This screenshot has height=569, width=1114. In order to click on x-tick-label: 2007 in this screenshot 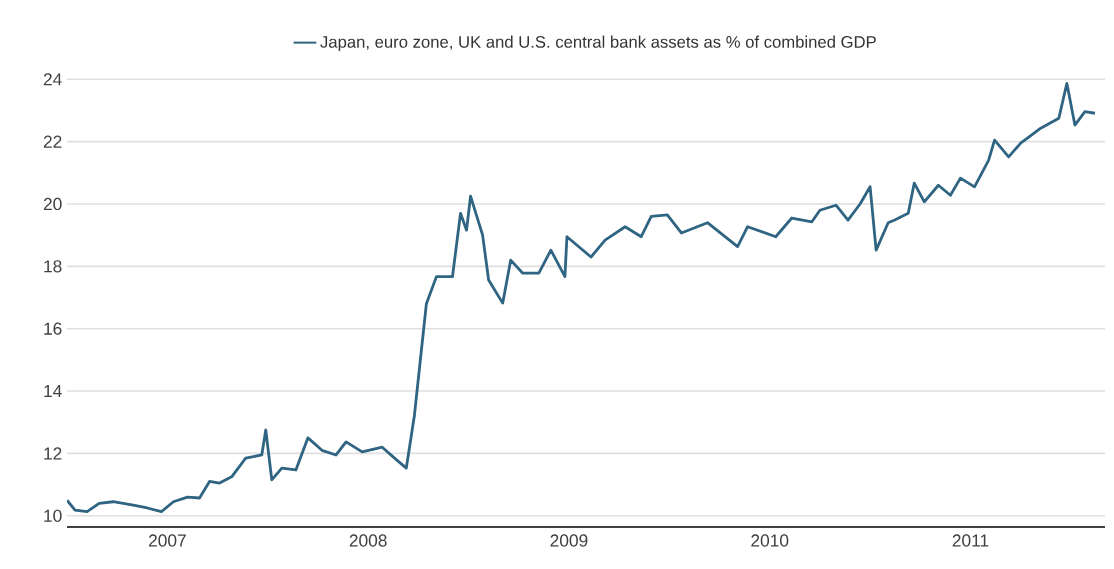, I will do `click(167, 540)`.